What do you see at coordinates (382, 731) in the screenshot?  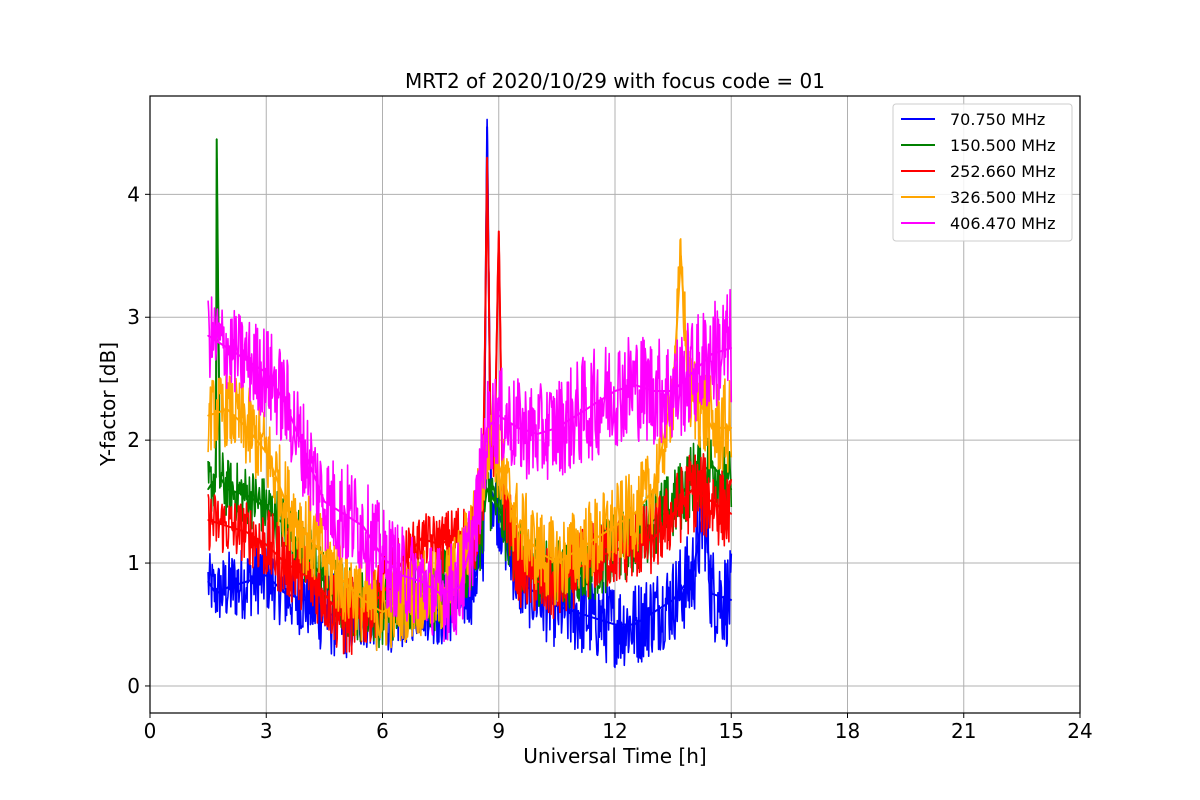 I see `x-tick-label: 6` at bounding box center [382, 731].